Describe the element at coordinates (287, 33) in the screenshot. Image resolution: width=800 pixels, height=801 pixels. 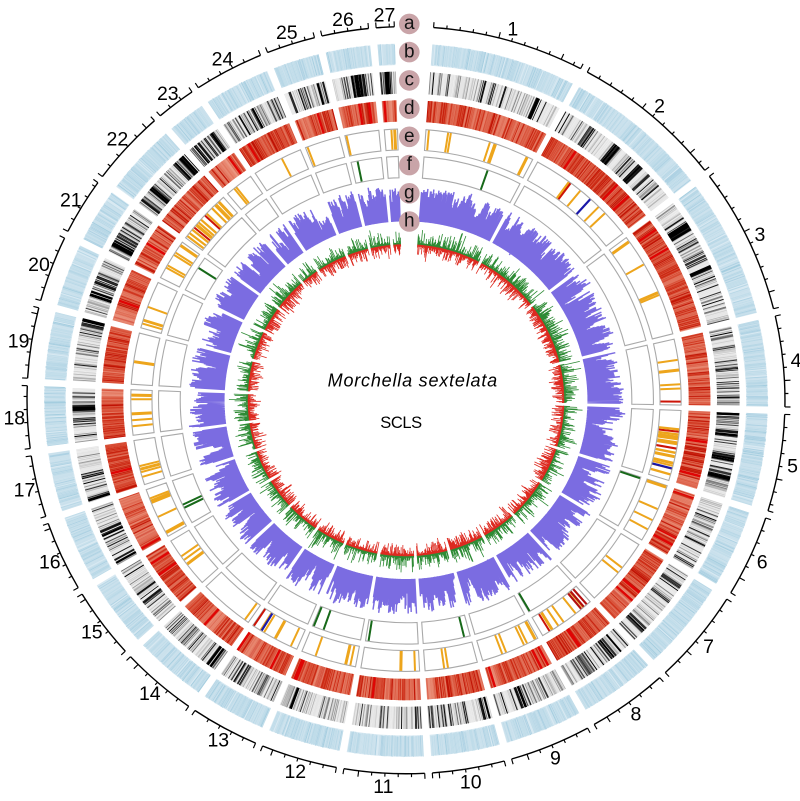
I see `svg-text: 25` at that location.